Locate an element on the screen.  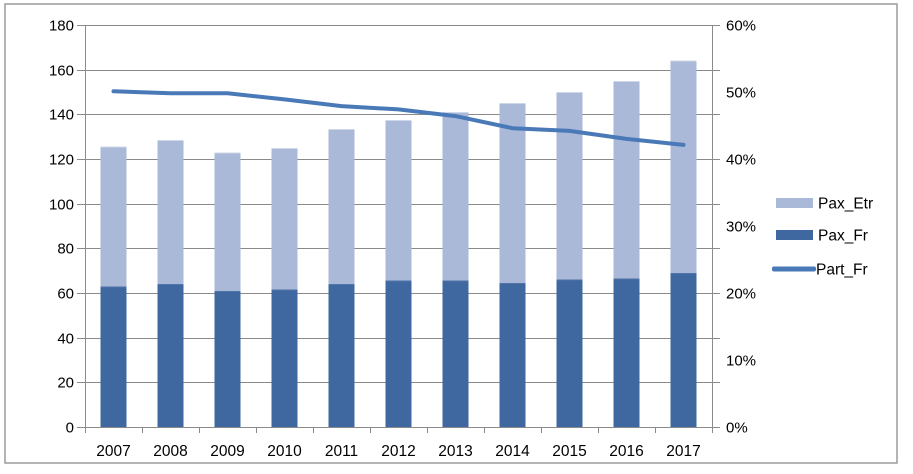
legend-label-part-fr: Part_Fr is located at coordinates (842, 270).